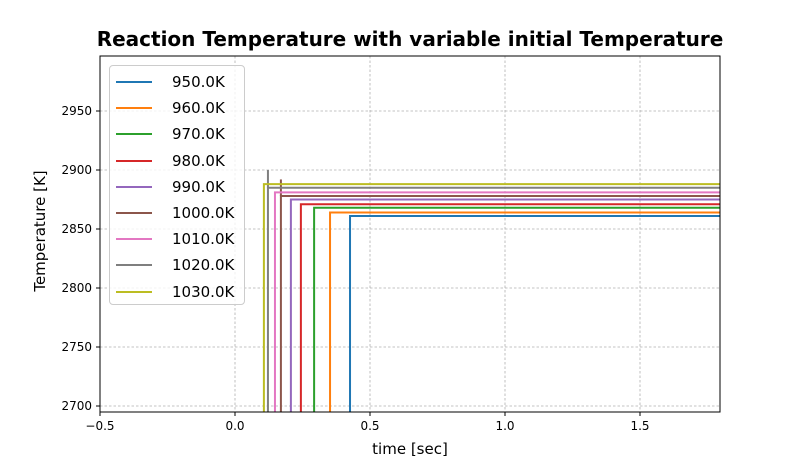 Image resolution: width=800 pixels, height=464 pixels. What do you see at coordinates (76, 406) in the screenshot?
I see `y-tick-label: 2700` at bounding box center [76, 406].